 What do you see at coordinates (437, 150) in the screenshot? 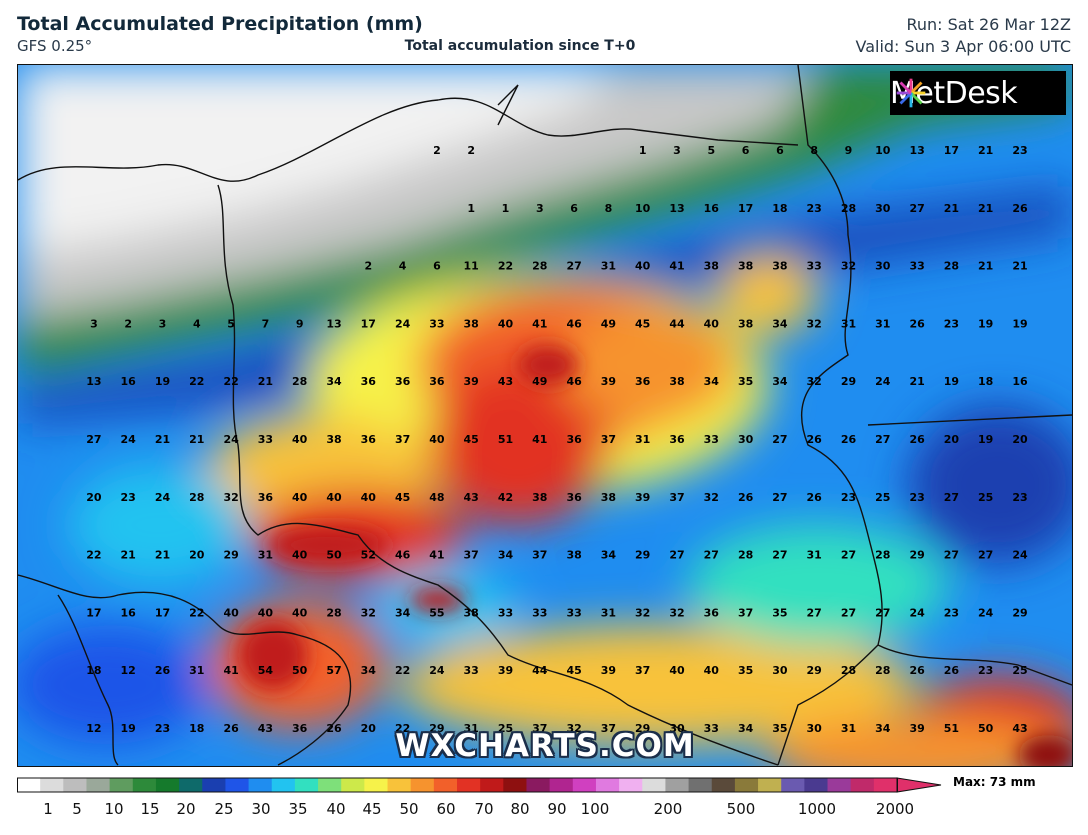
I see `grid-value: 2` at bounding box center [437, 150].